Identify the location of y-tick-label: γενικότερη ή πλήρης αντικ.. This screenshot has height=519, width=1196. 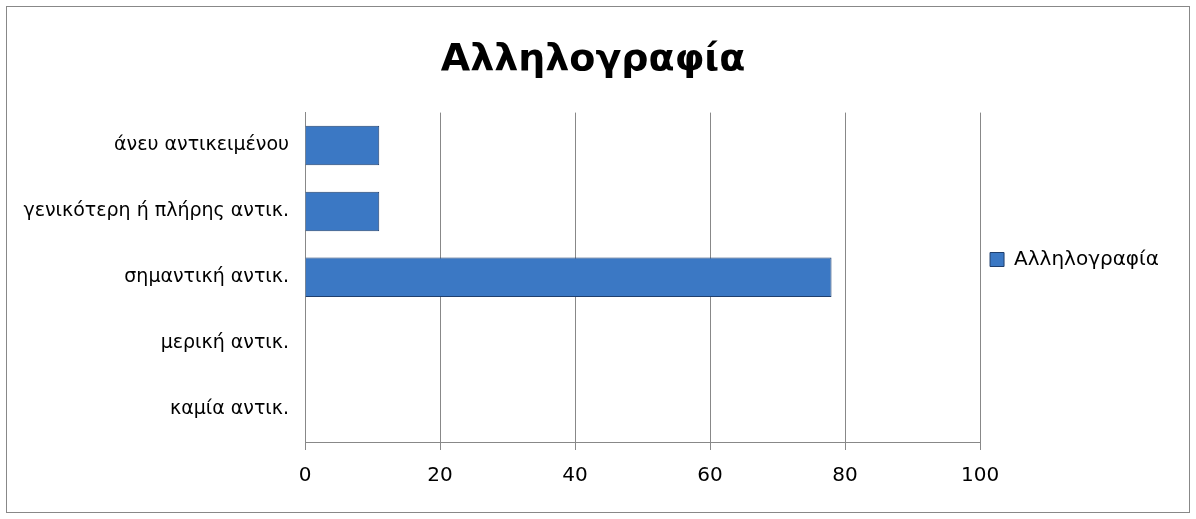
(156, 209).